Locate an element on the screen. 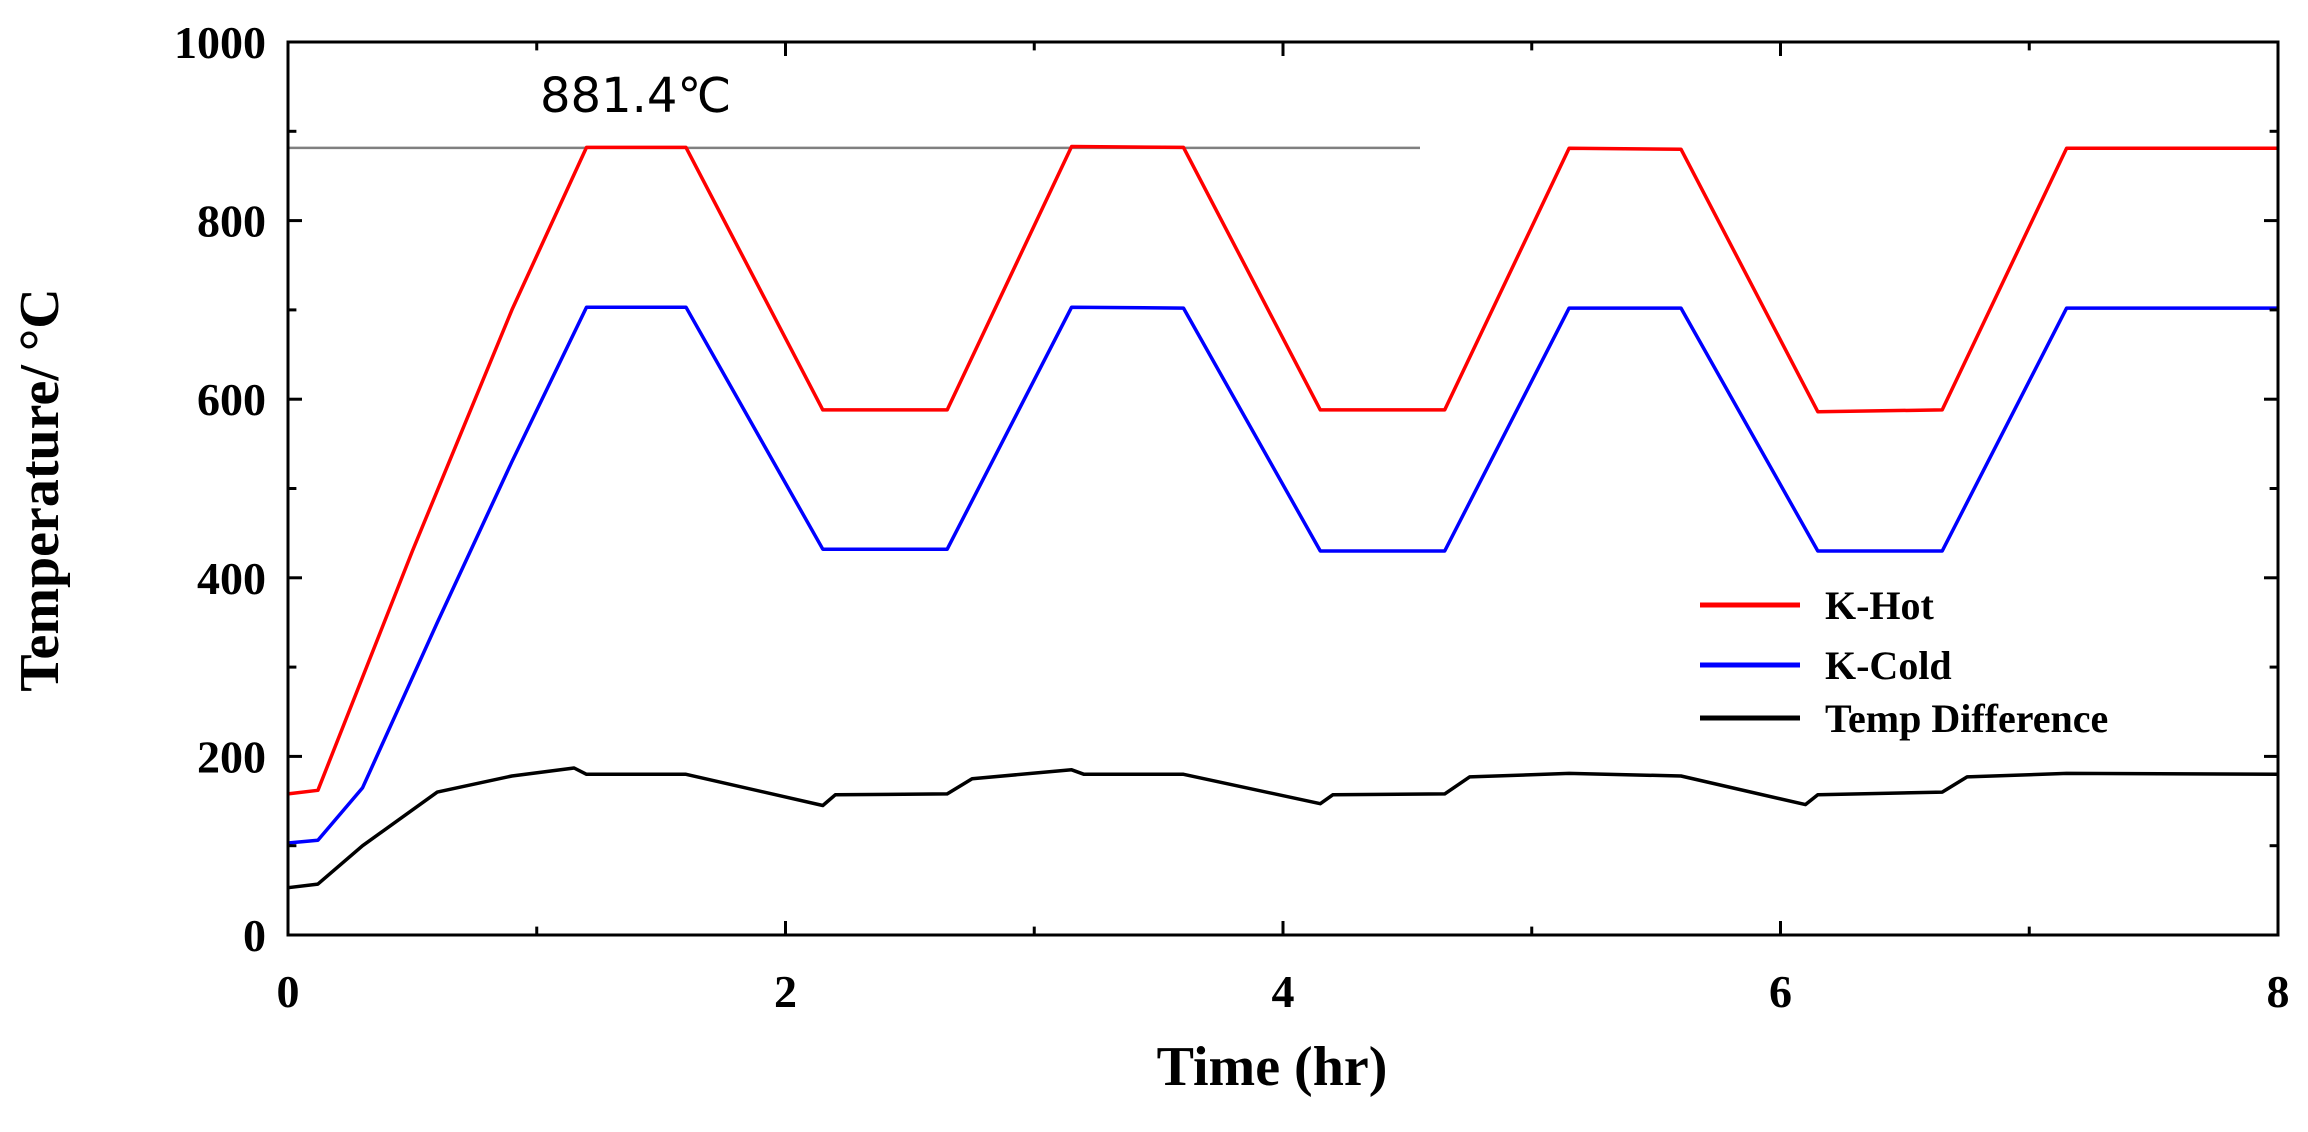  y-tick-label: 1000 is located at coordinates (220, 42).